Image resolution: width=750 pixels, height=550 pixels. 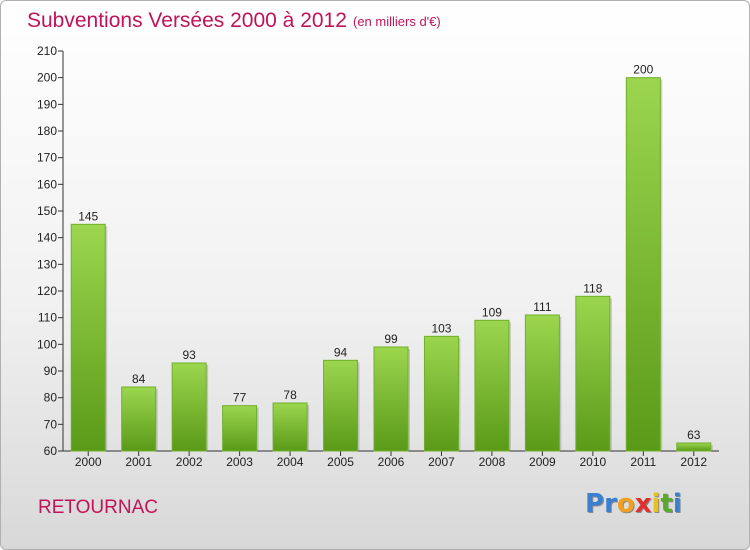 What do you see at coordinates (666, 504) in the screenshot?
I see `logo-letter: t` at bounding box center [666, 504].